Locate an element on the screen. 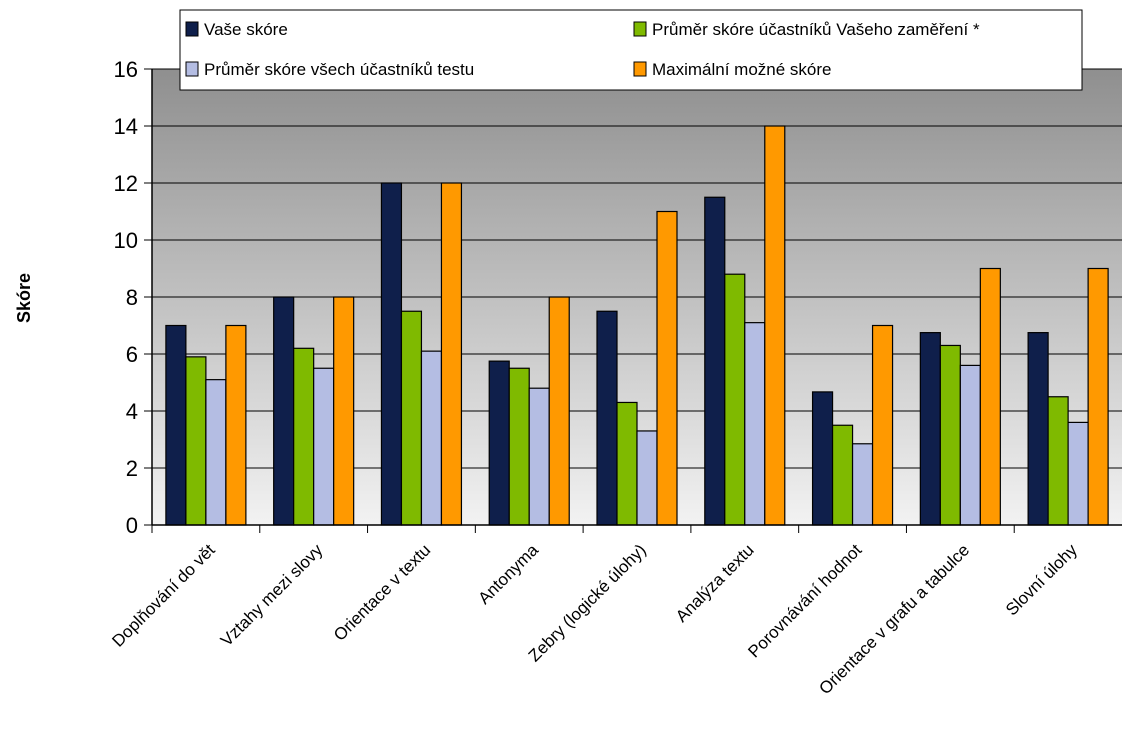 Image resolution: width=1122 pixels, height=737 pixels. x-tick-label: Porovnávání hodnot is located at coordinates (804, 600).